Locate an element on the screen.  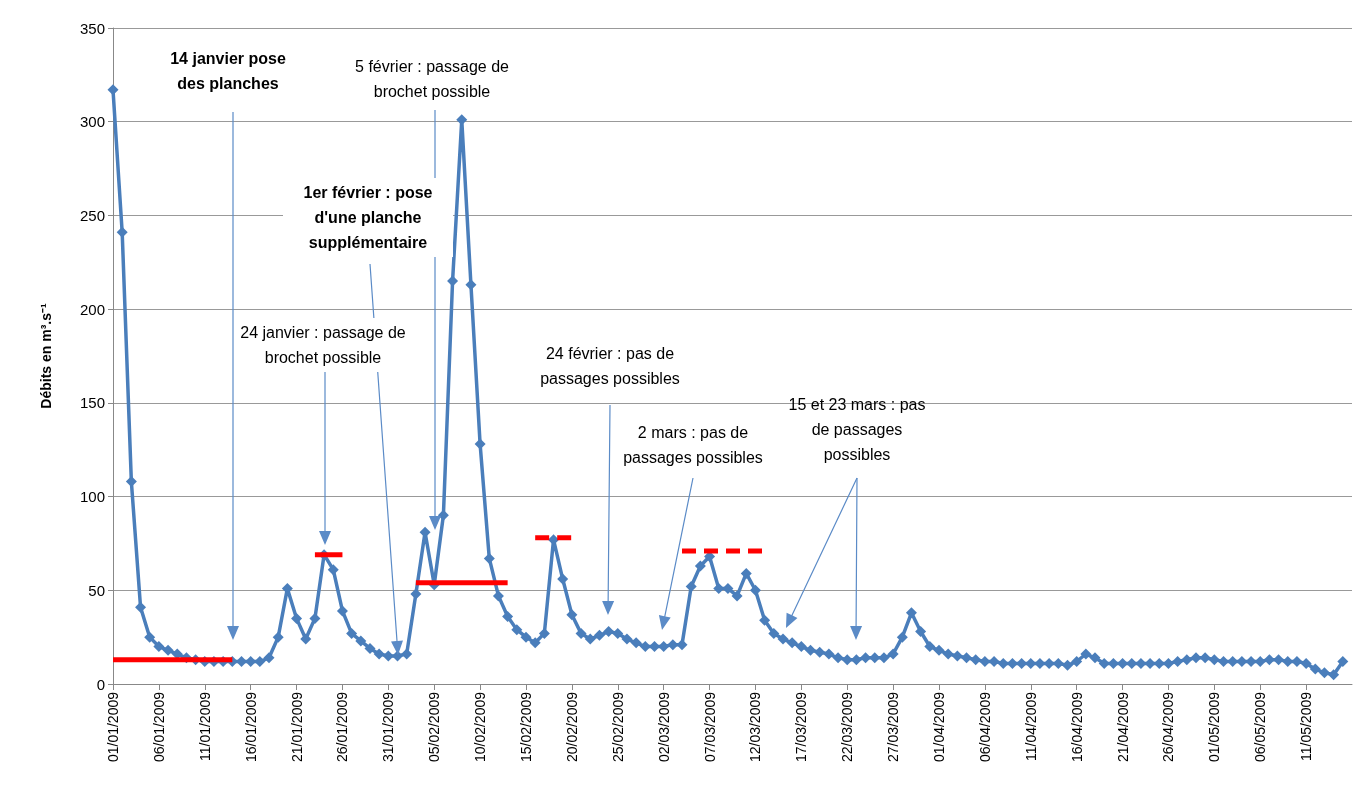
x-tick-label: 05/02/2009 is located at coordinates (434, 727).